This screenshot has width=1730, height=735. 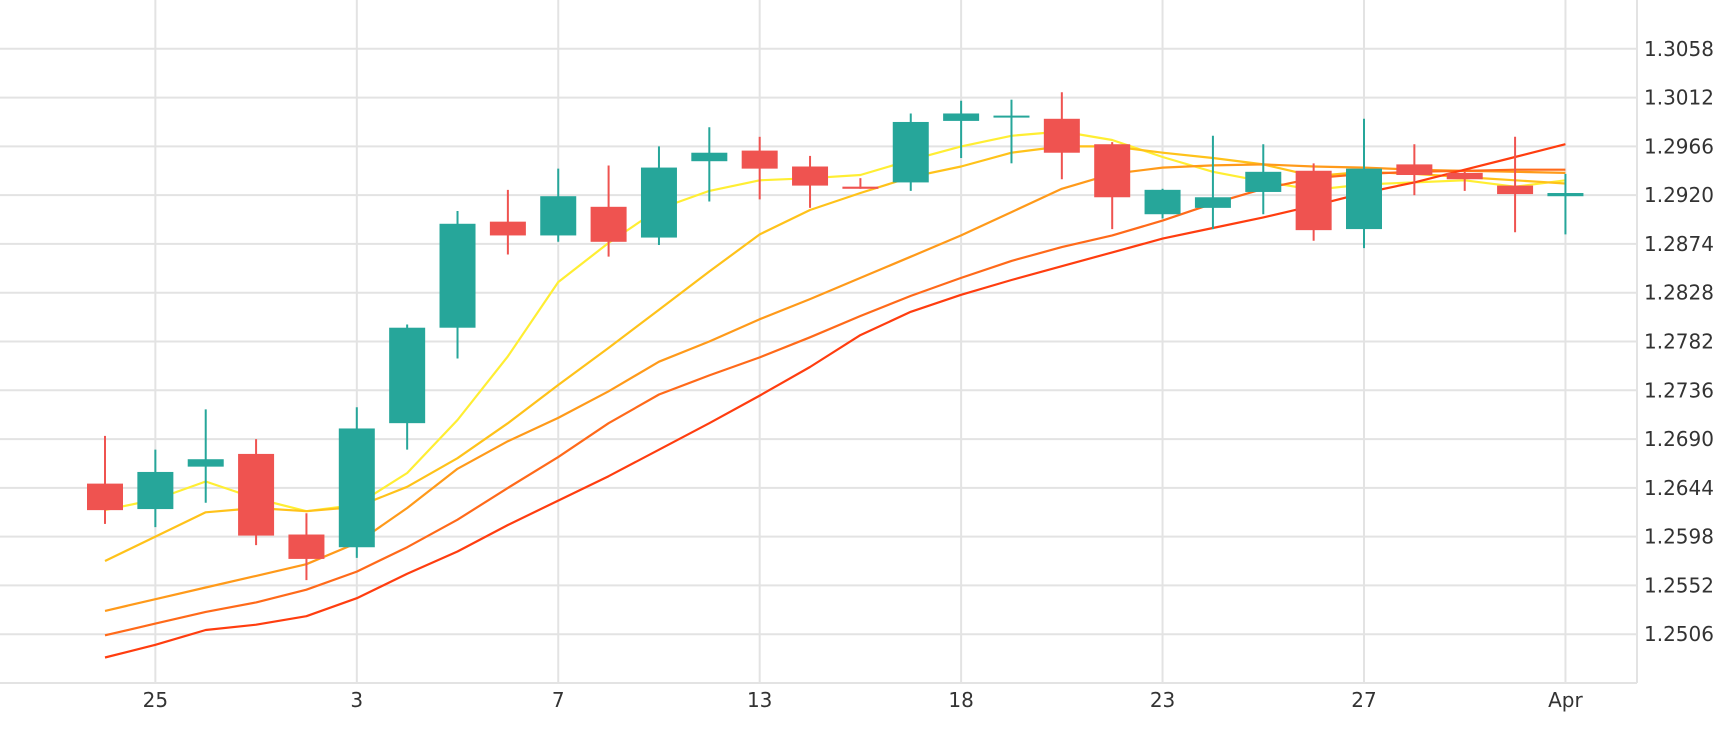 I want to click on y-tick-label: 1.2966, so click(x=1679, y=146).